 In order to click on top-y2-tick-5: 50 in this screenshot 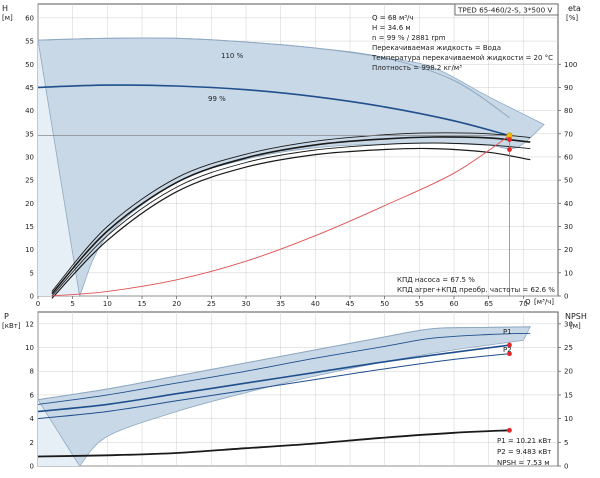, I will do `click(568, 181)`.